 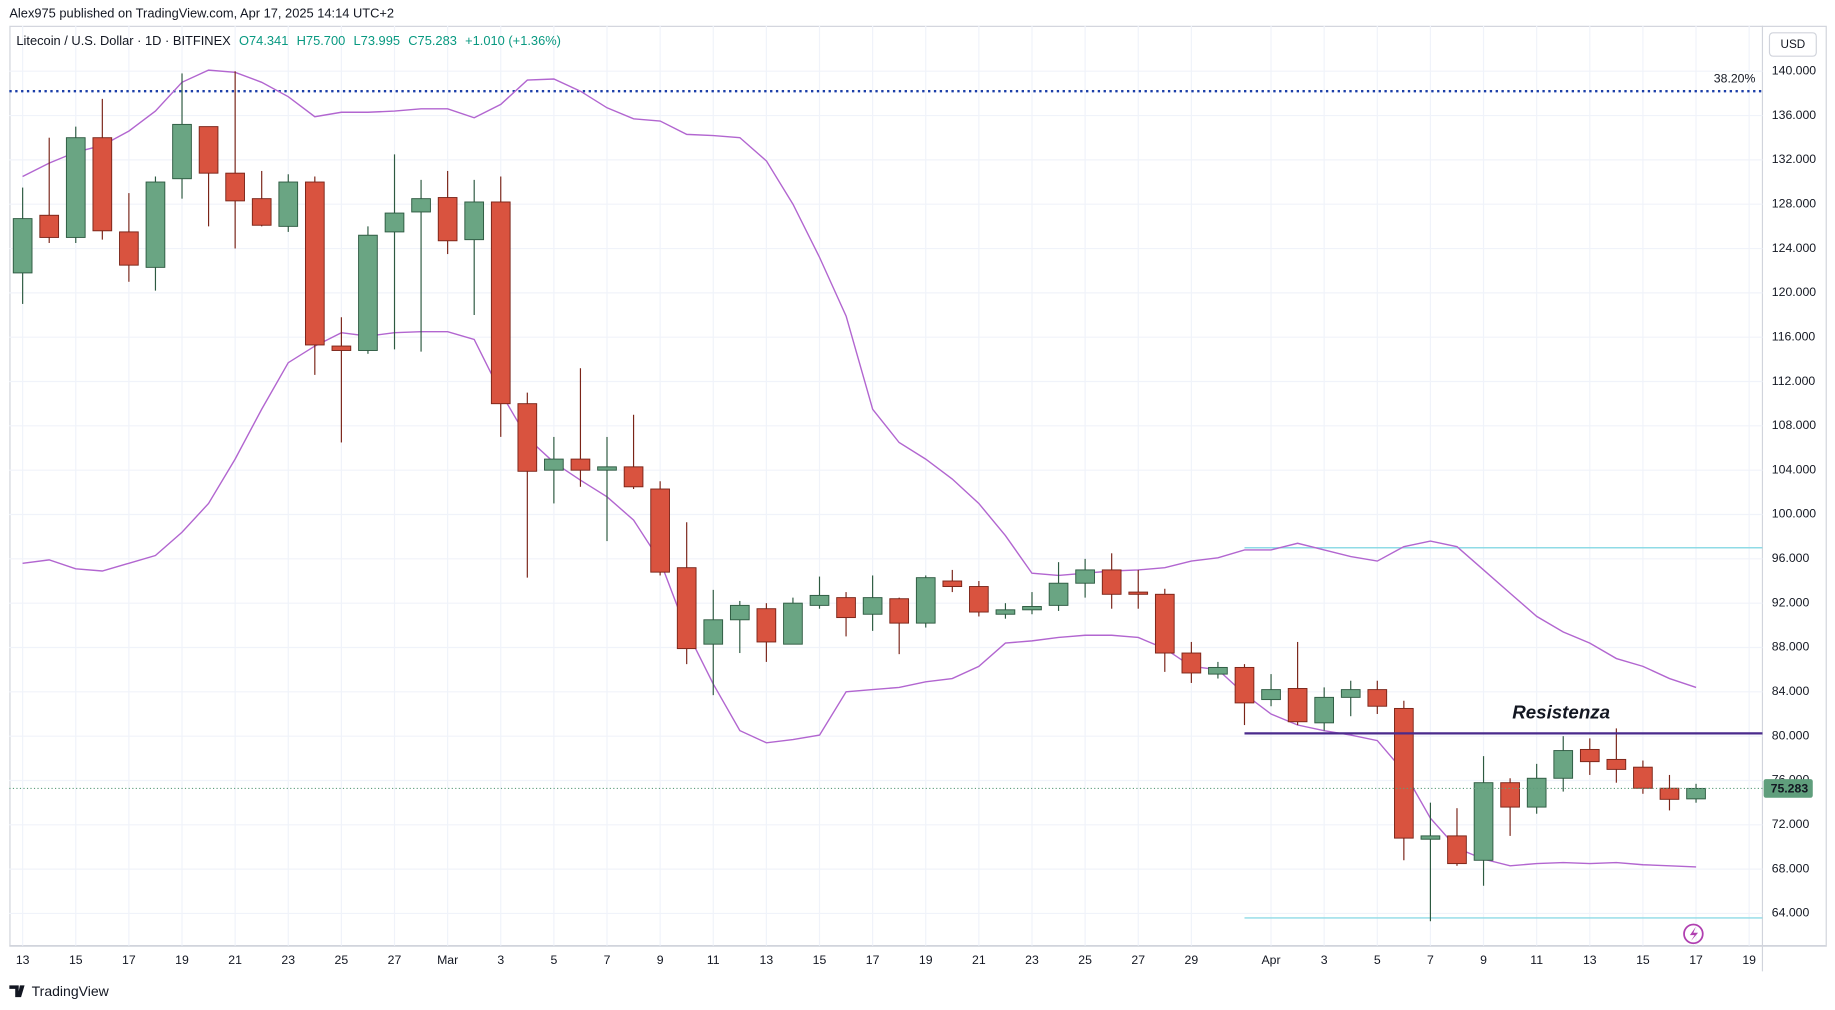 I want to click on legend-low: L73.995, so click(x=377, y=41).